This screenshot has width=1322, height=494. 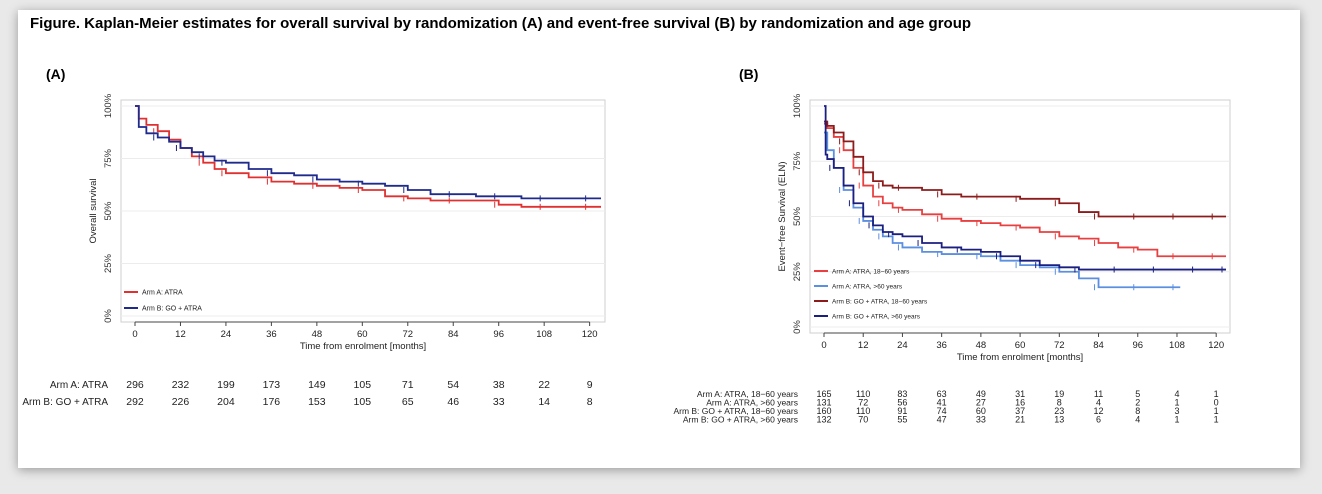 What do you see at coordinates (942, 394) in the screenshot?
I see `risk-count: 63` at bounding box center [942, 394].